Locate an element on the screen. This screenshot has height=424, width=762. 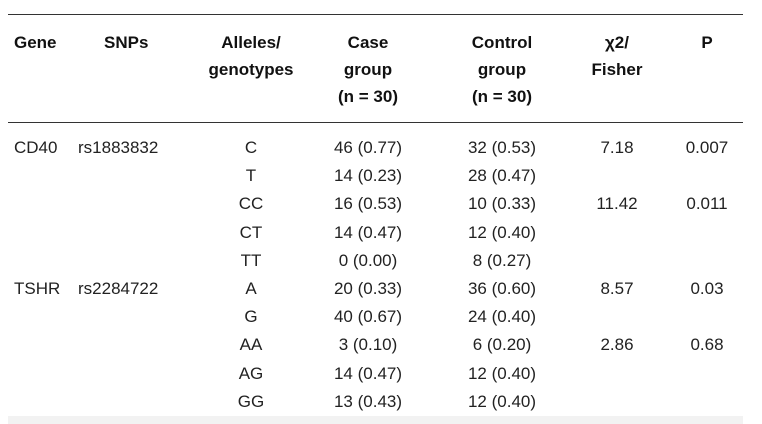
allele-cell: G is located at coordinates (251, 317).